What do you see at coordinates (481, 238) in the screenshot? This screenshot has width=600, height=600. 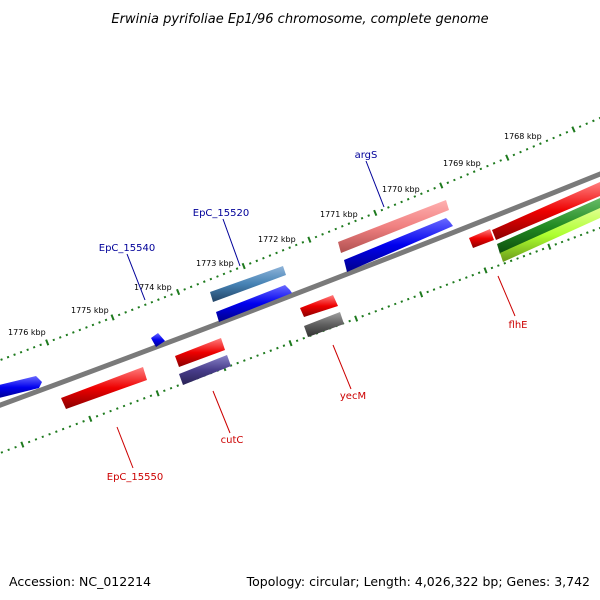 I see `gene-flhE-arrow` at bounding box center [481, 238].